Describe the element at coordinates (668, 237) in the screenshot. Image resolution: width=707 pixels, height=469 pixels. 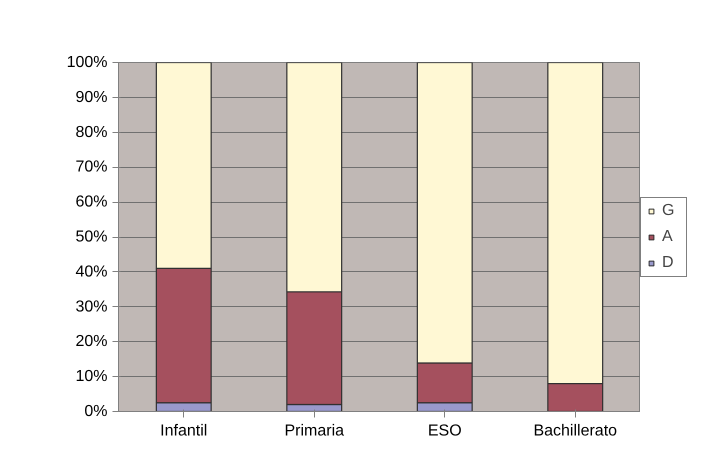
I see `legend-label: A` at that location.